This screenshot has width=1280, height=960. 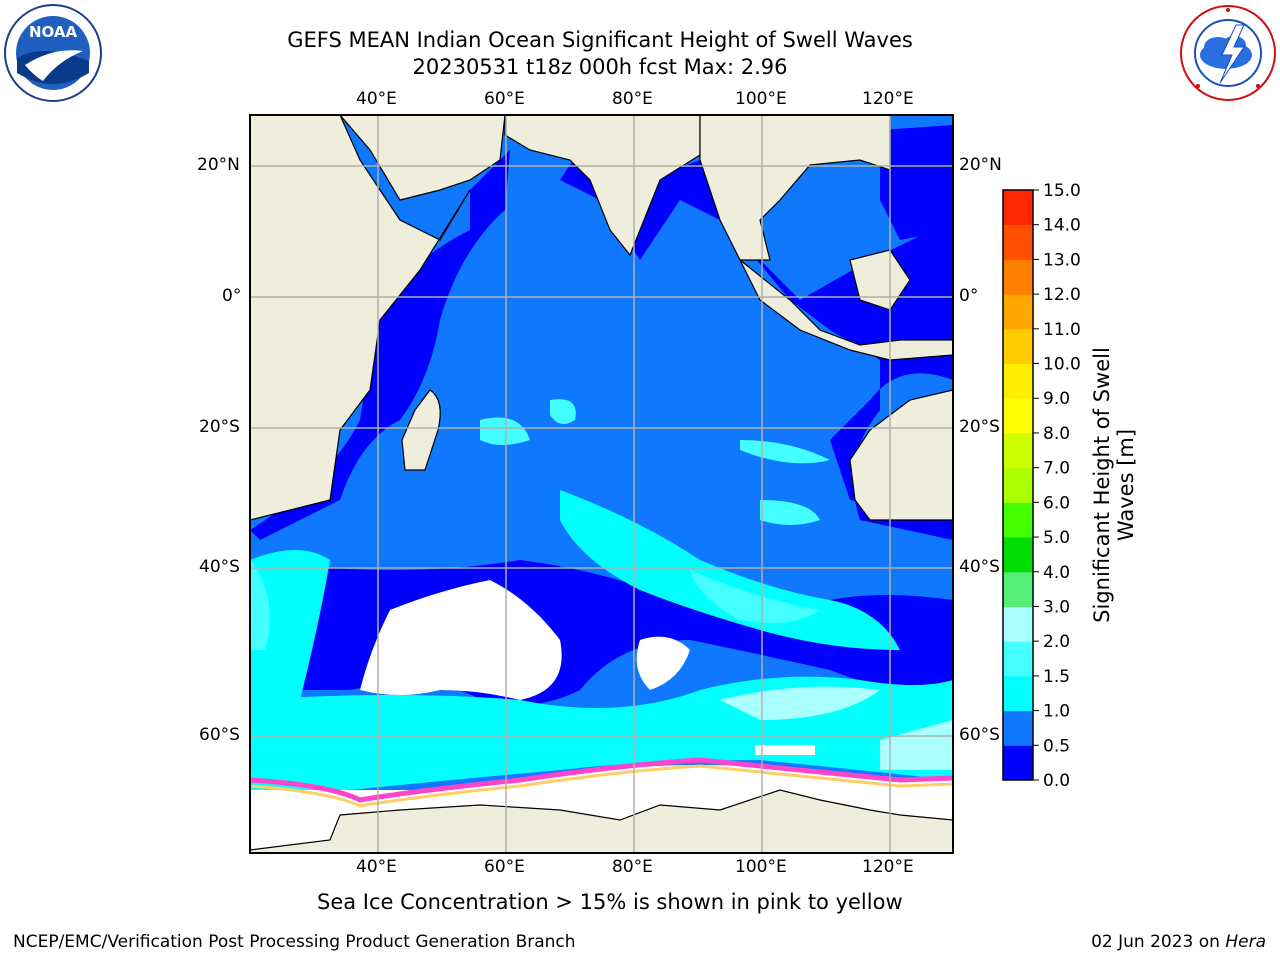 What do you see at coordinates (969, 296) in the screenshot?
I see `lat-label-right-0: 0°` at bounding box center [969, 296].